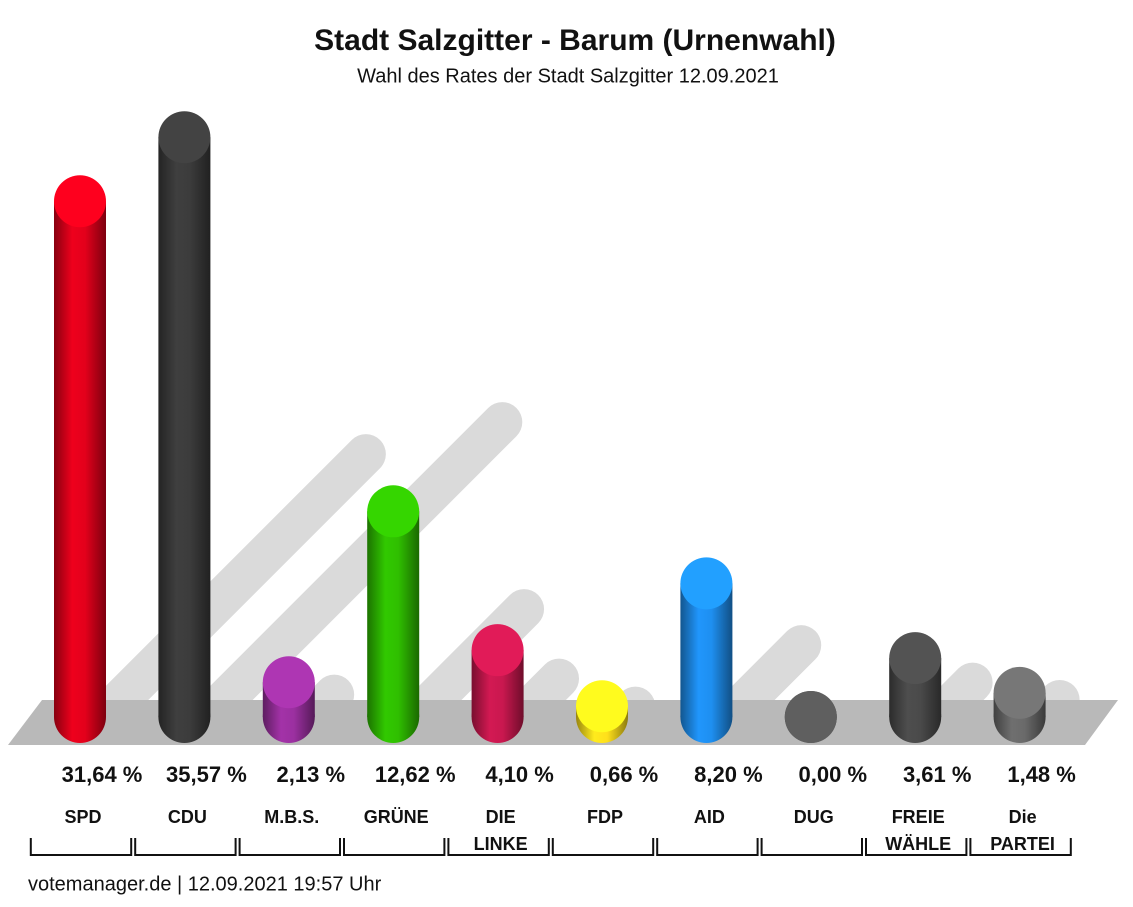 The image size is (1133, 907). Describe the element at coordinates (102, 774) in the screenshot. I see `value-label: 31,64 %` at that location.